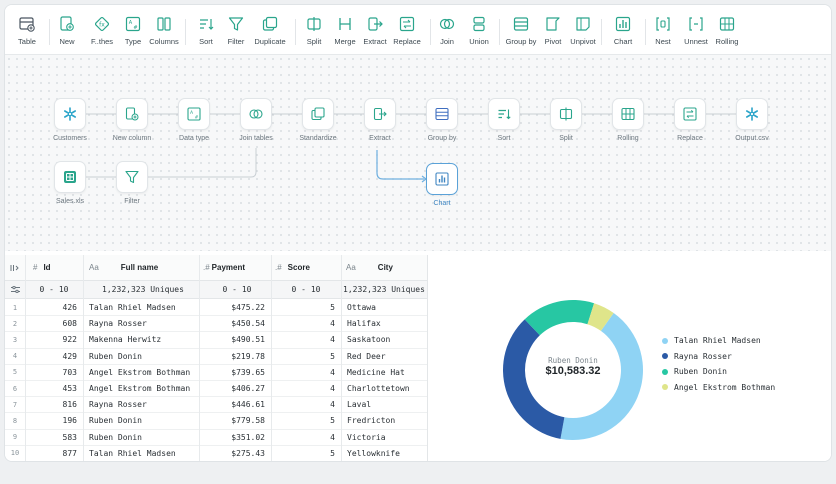 This screenshot has width=836, height=484. Describe the element at coordinates (690, 114) in the screenshot. I see `node-replace` at that location.